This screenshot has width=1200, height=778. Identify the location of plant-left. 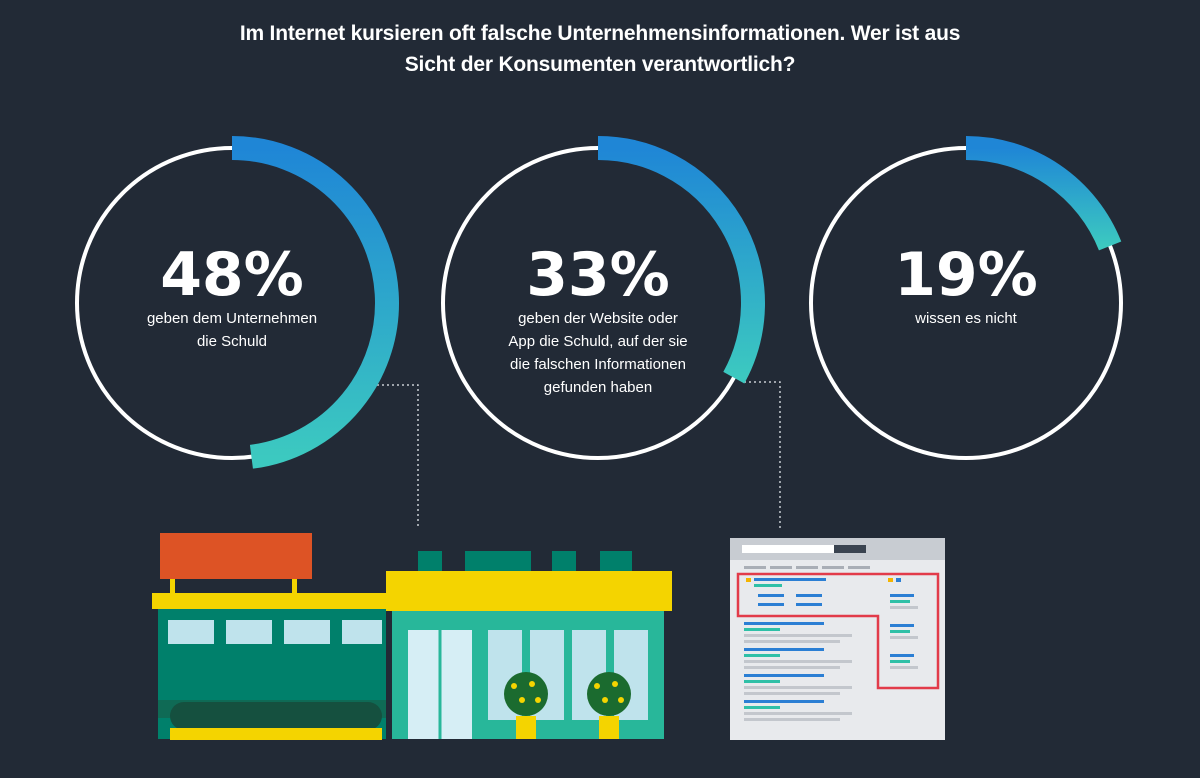
(526, 705).